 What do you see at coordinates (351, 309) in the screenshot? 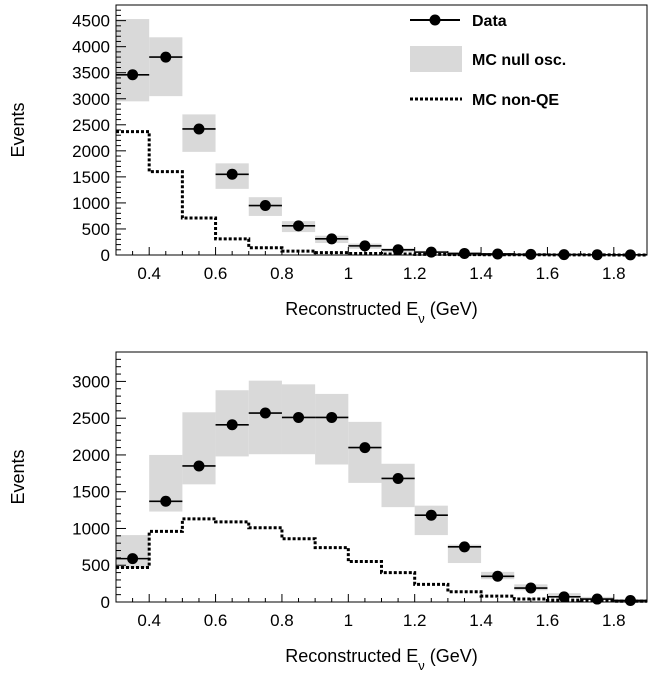
I see `top-x-axis-title-main: Reconstructed E` at bounding box center [351, 309].